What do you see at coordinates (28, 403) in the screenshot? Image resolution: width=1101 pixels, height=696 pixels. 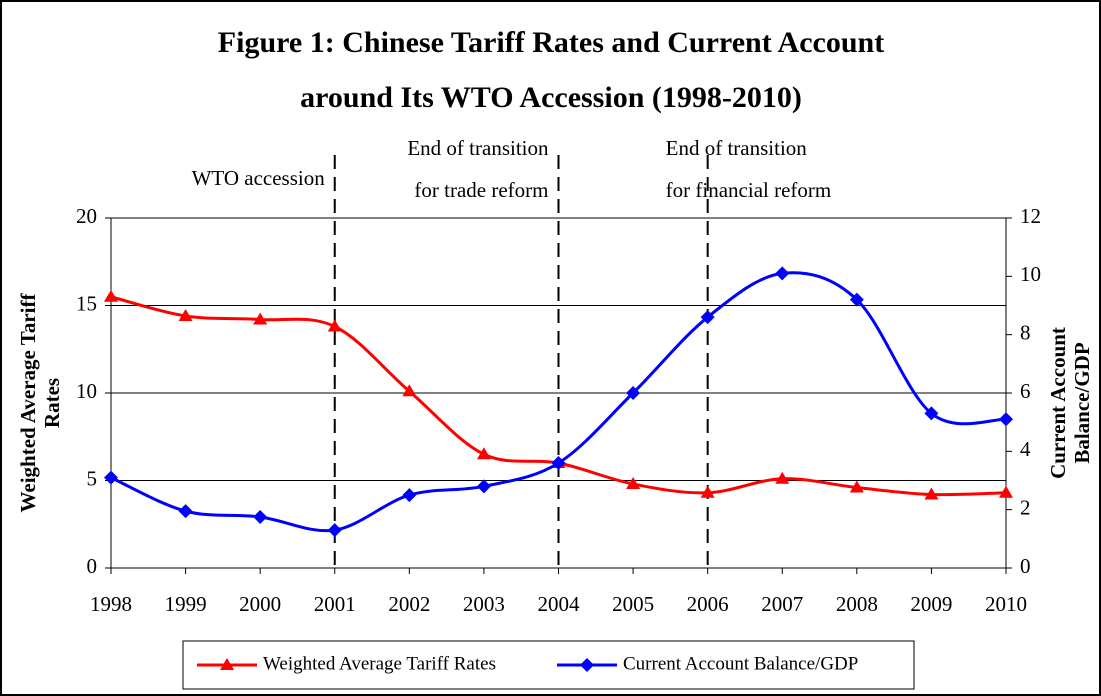 I see `y-axis-label: Weighted Average Tariff` at bounding box center [28, 403].